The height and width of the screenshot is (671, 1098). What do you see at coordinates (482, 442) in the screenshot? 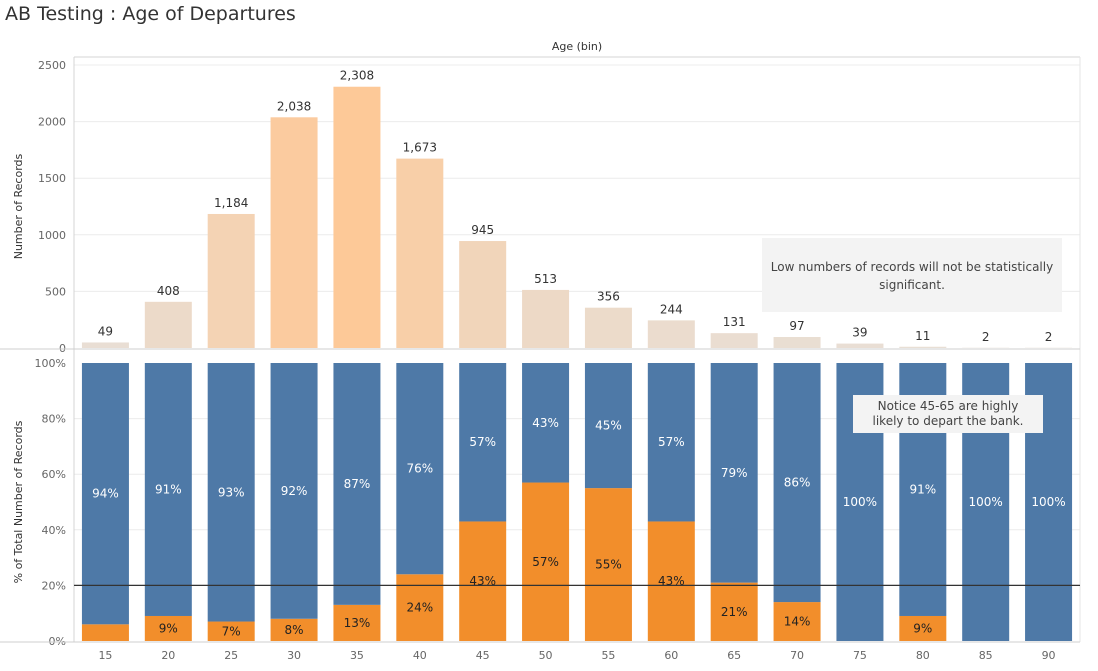
I see `stay-pct-label-45: 57%` at bounding box center [482, 442].